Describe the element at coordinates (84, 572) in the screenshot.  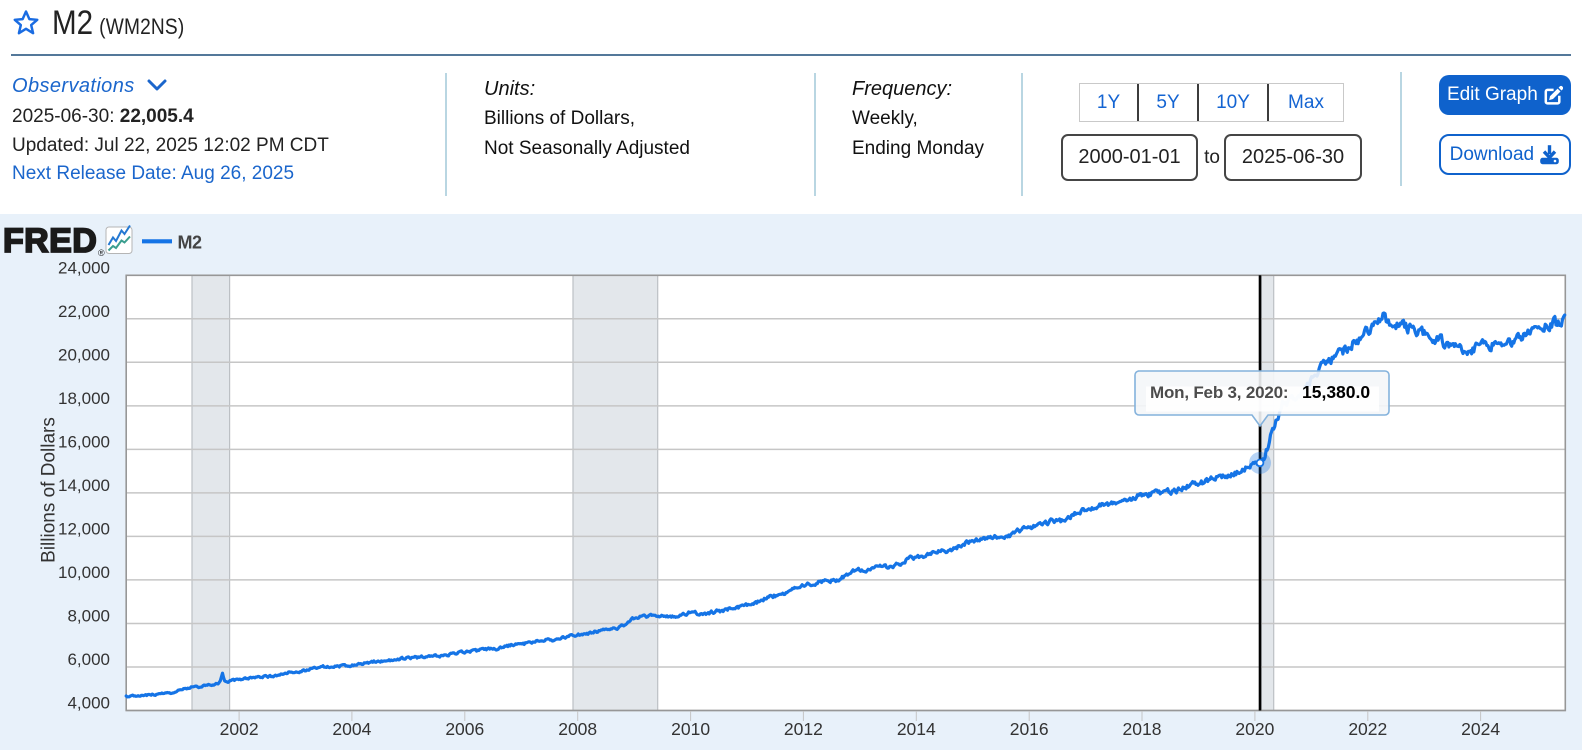
I see `svg-text: 10,000` at that location.